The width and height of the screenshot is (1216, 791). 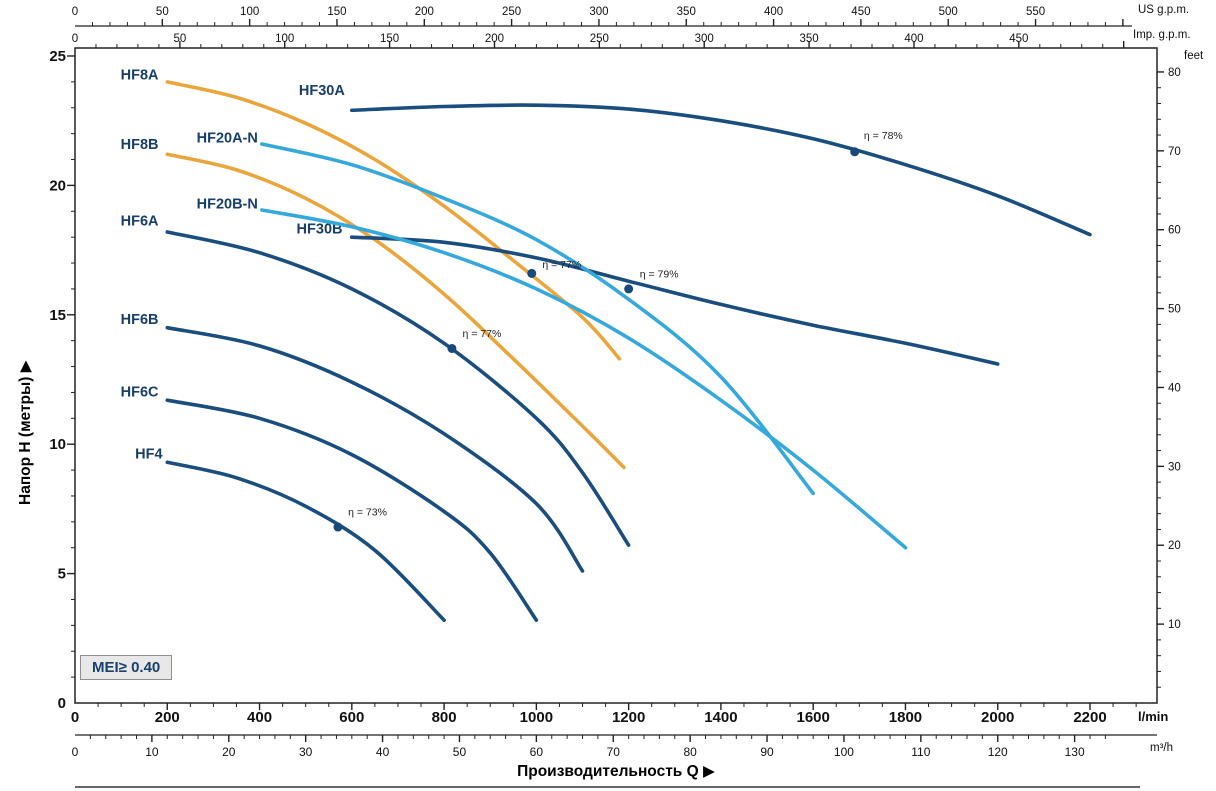 I want to click on x-m3h-tick-label: 0, so click(x=75, y=752).